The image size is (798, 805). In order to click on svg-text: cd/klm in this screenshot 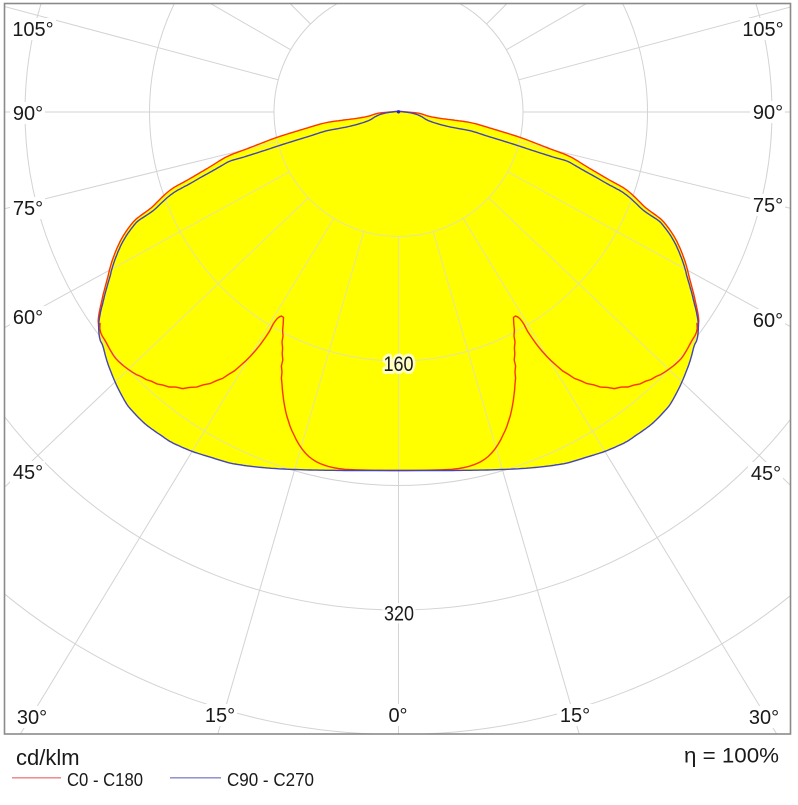, I will do `click(48, 757)`.